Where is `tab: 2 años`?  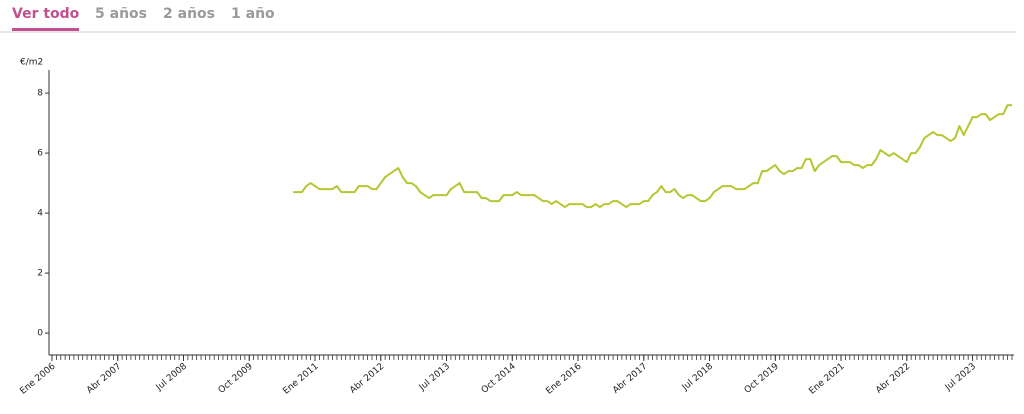
tab: 2 años is located at coordinates (189, 14).